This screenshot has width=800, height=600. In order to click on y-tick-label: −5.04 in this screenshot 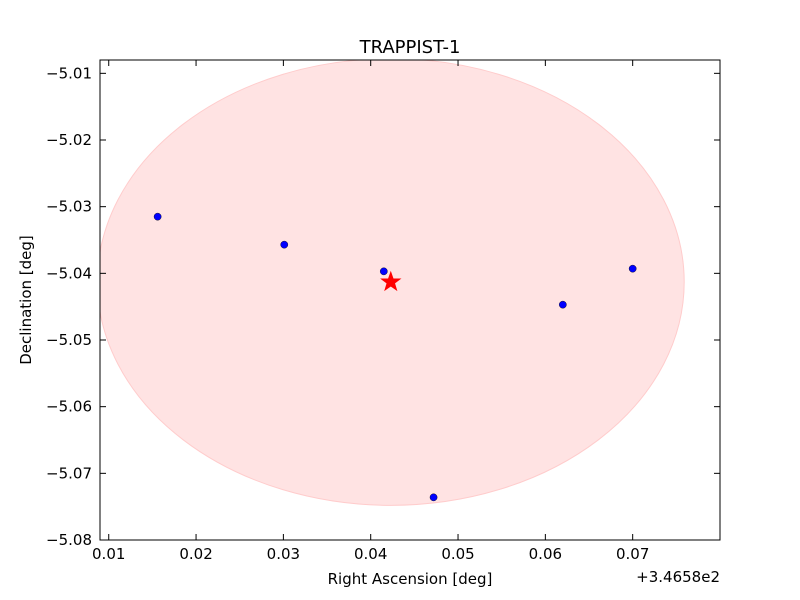, I will do `click(69, 273)`.